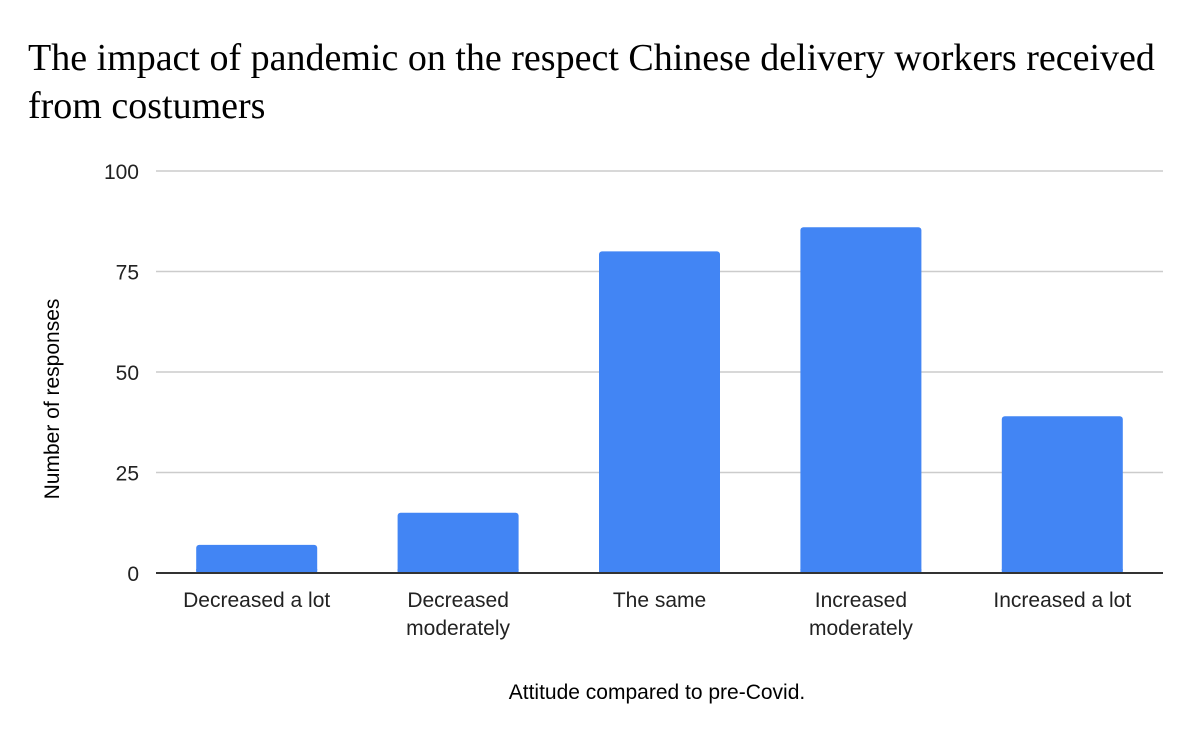 This screenshot has height=742, width=1200. What do you see at coordinates (127, 474) in the screenshot?
I see `y-tick-label: 25` at bounding box center [127, 474].